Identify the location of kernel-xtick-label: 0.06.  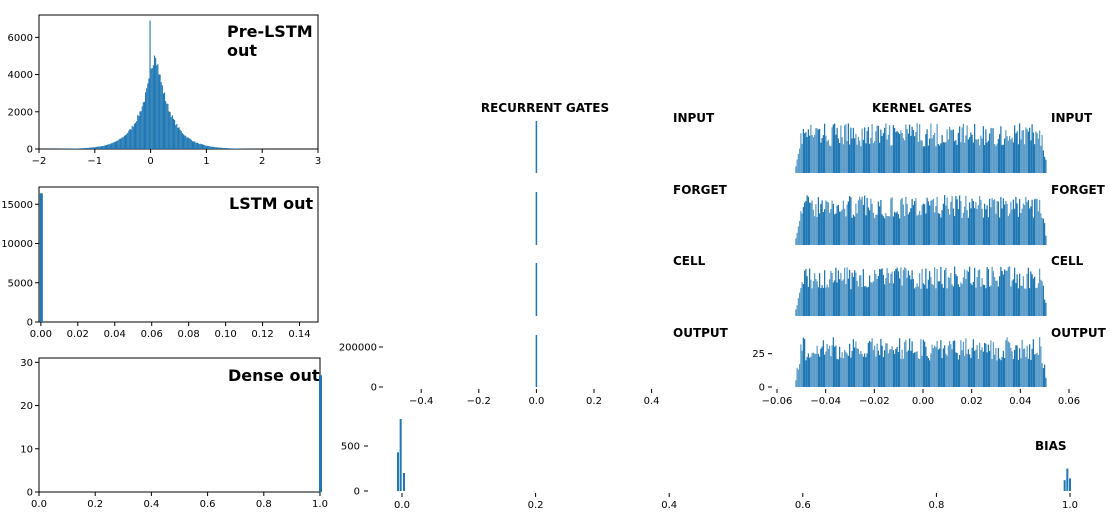
(1069, 401).